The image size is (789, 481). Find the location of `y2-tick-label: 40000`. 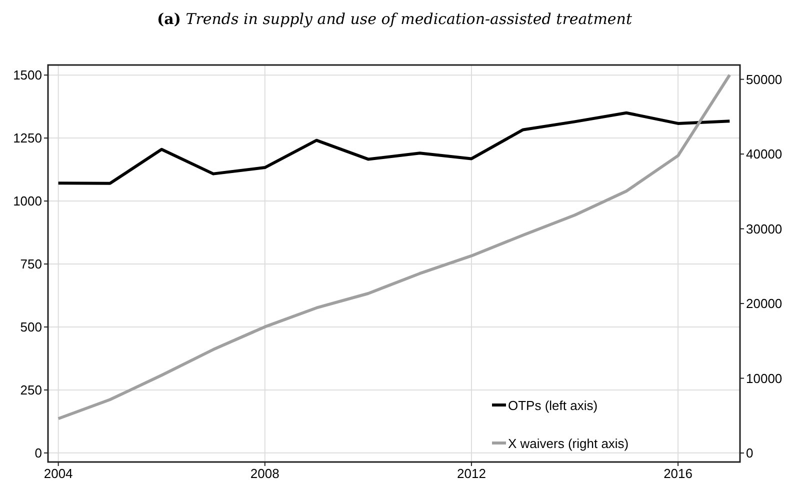

y2-tick-label: 40000 is located at coordinates (764, 154).